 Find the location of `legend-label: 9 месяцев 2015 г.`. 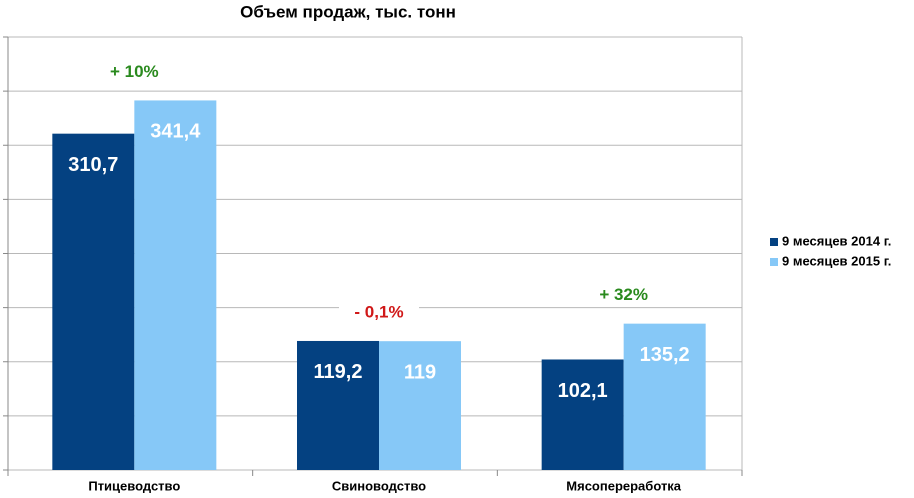

legend-label: 9 месяцев 2015 г. is located at coordinates (836, 260).